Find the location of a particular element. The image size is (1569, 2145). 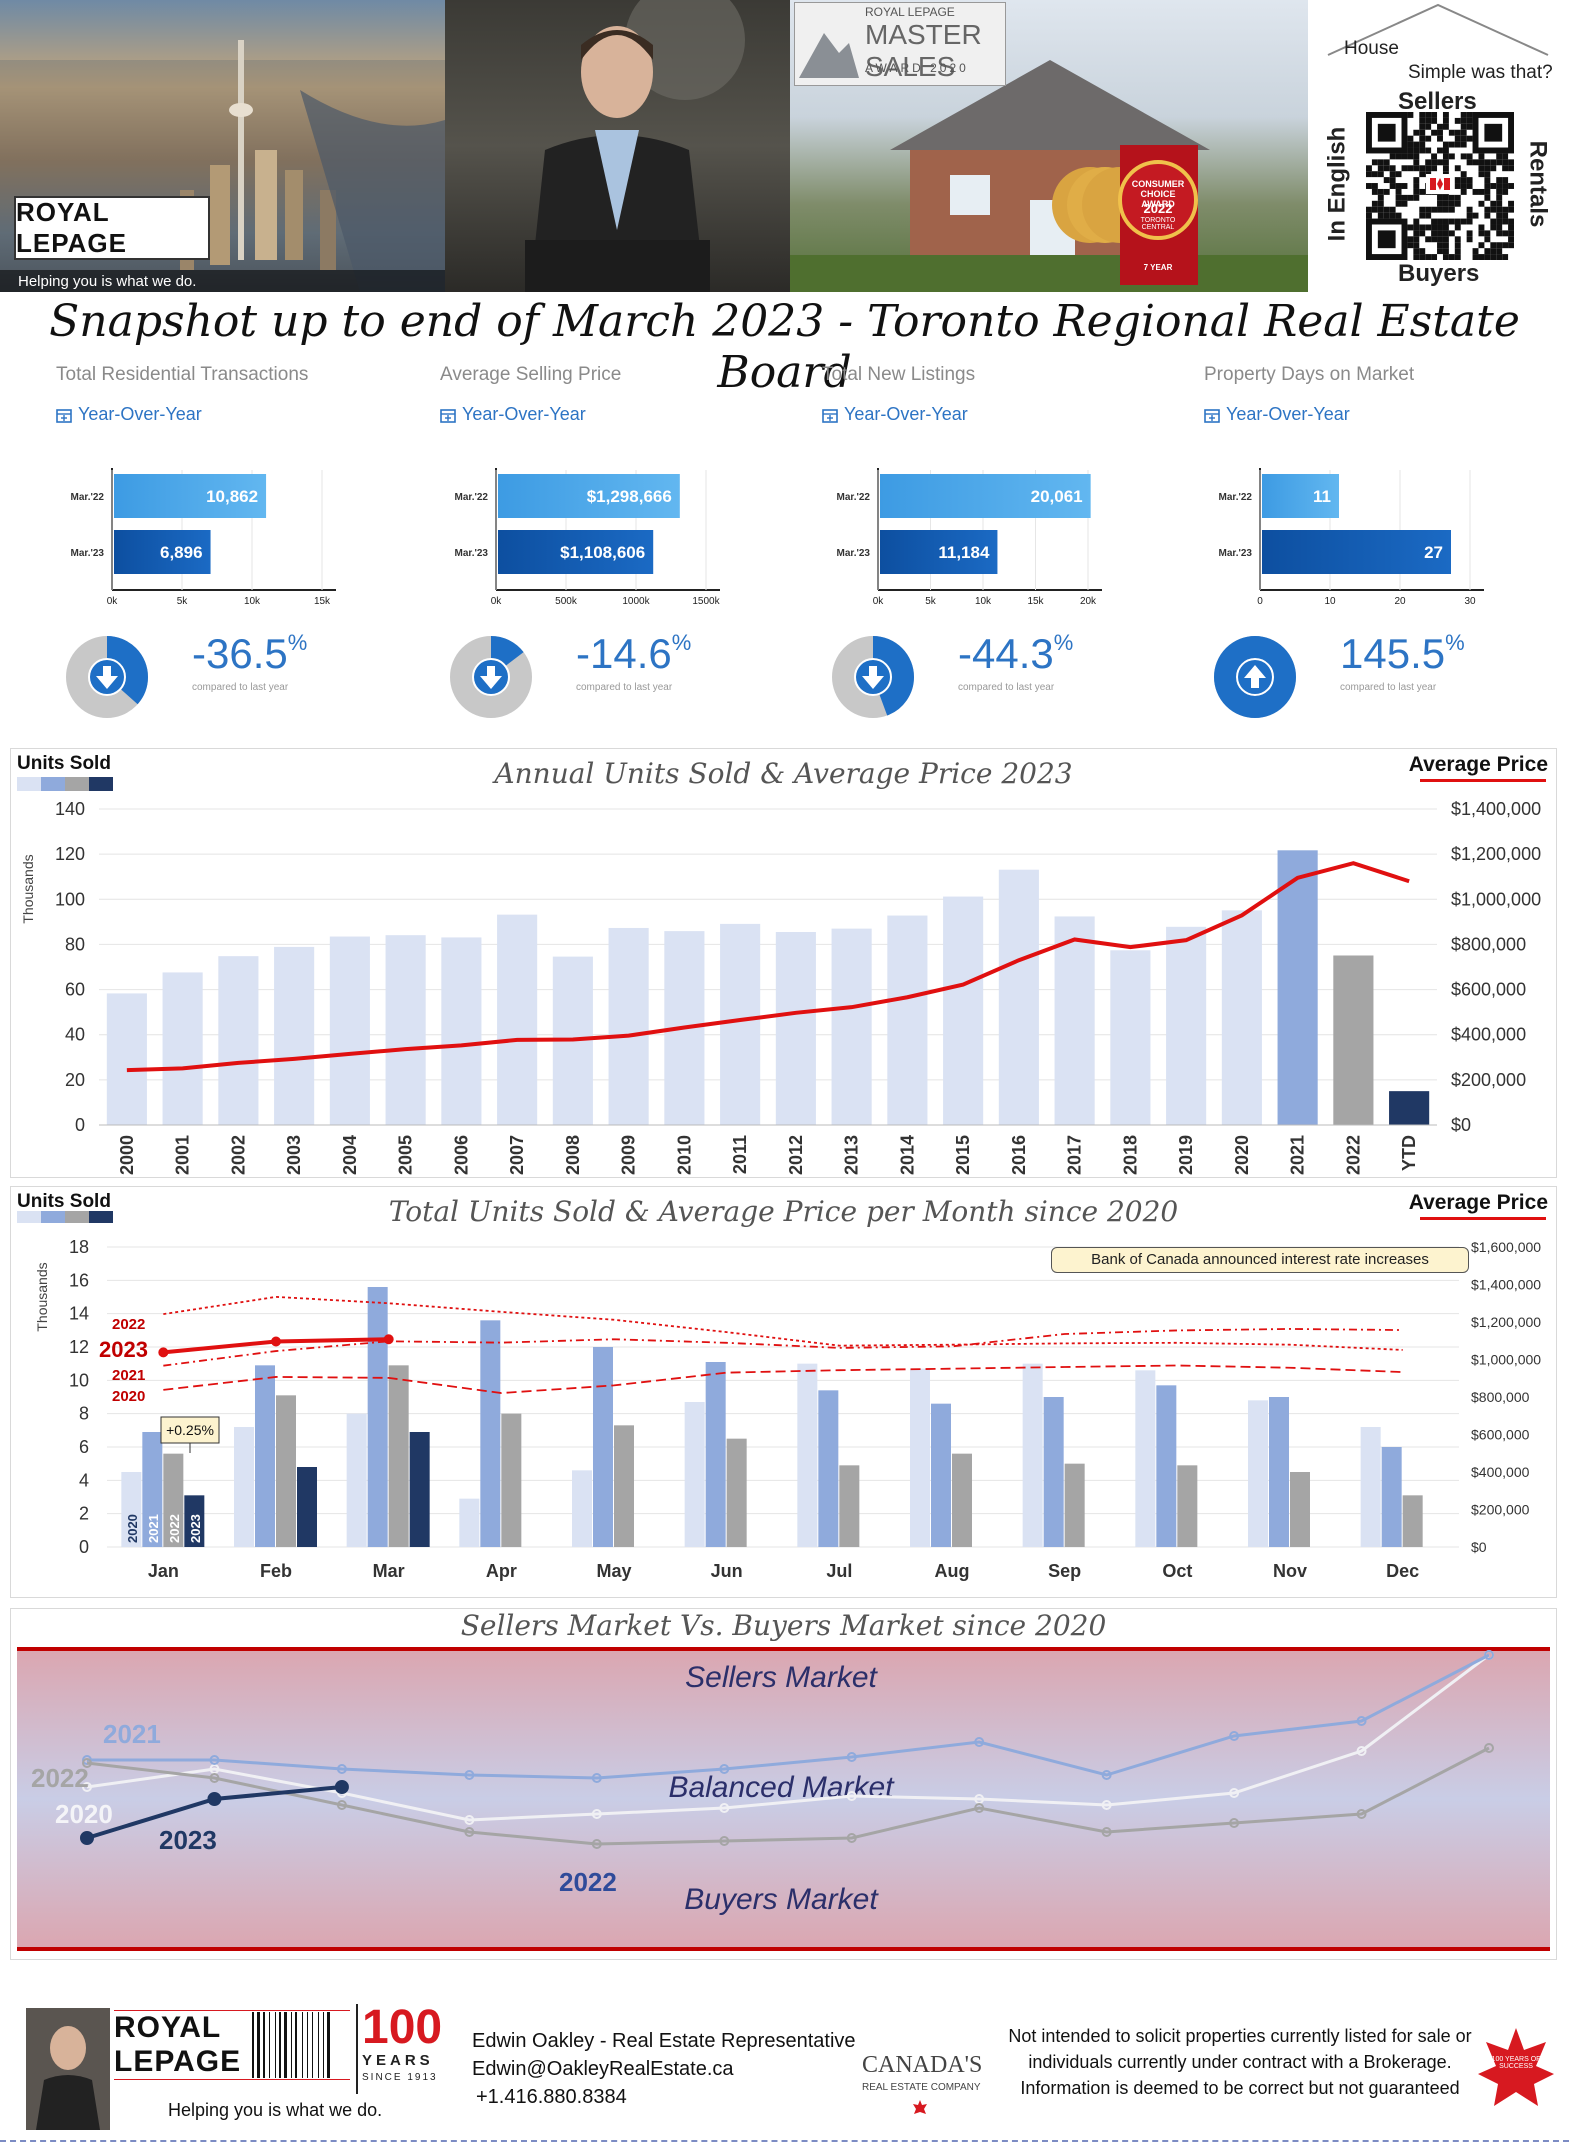

bottom-divider is located at coordinates (784, 2141).